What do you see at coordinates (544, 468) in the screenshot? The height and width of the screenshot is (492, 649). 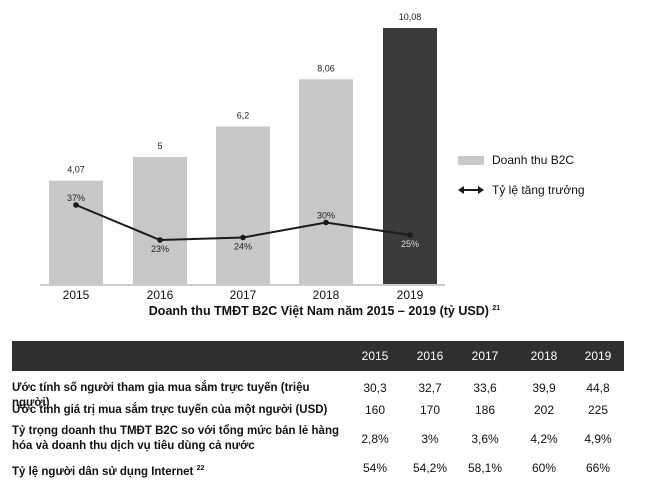 I see `table-cell: 60%` at bounding box center [544, 468].